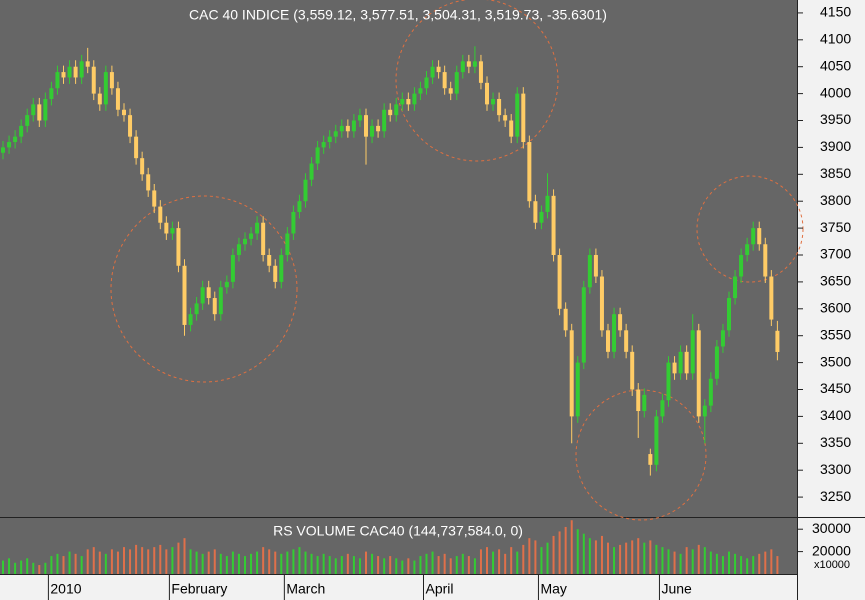 The width and height of the screenshot is (865, 600). What do you see at coordinates (835, 227) in the screenshot?
I see `y-tick-label: 3750` at bounding box center [835, 227].